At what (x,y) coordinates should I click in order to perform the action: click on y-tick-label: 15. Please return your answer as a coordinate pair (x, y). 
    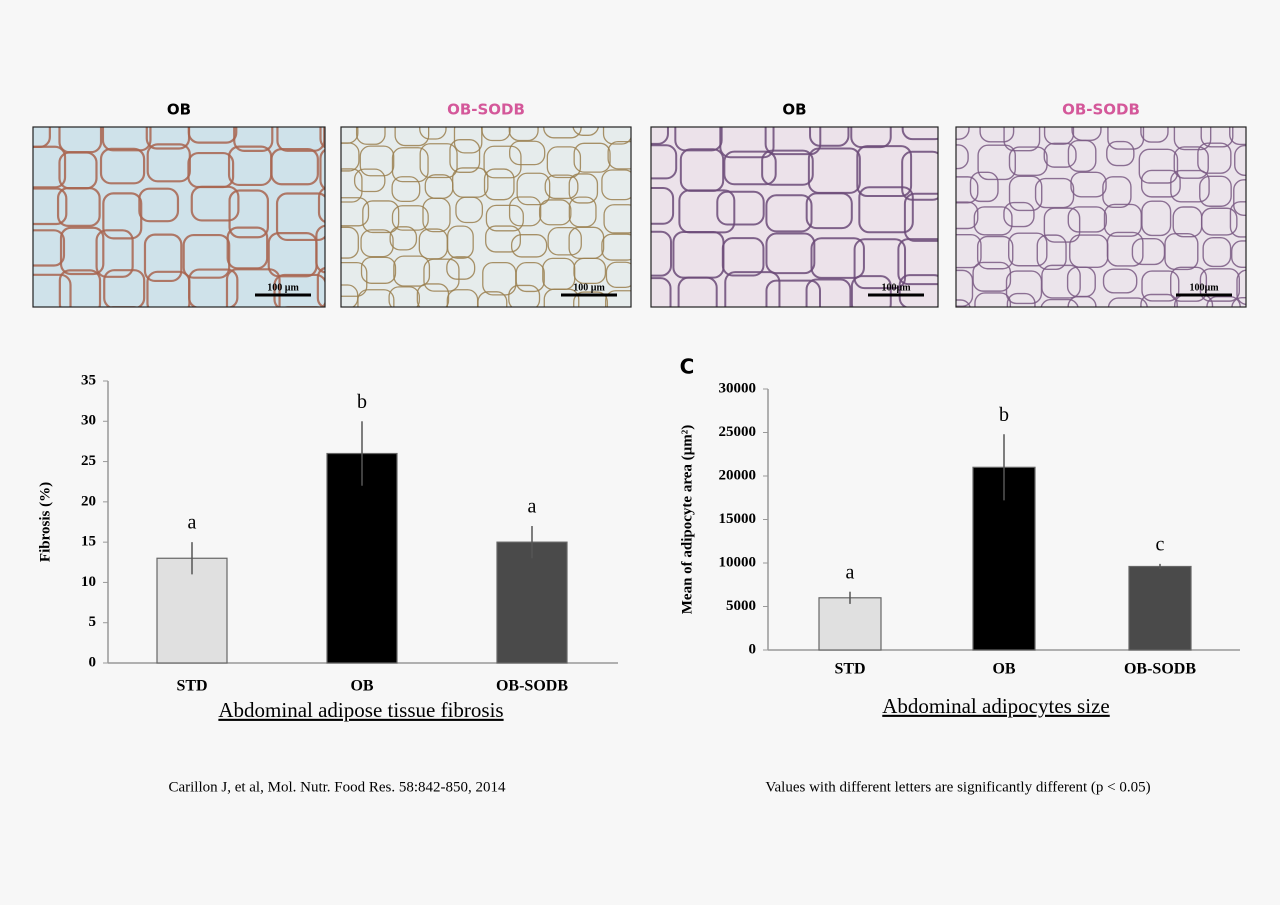
    Looking at the image, I should click on (88, 542).